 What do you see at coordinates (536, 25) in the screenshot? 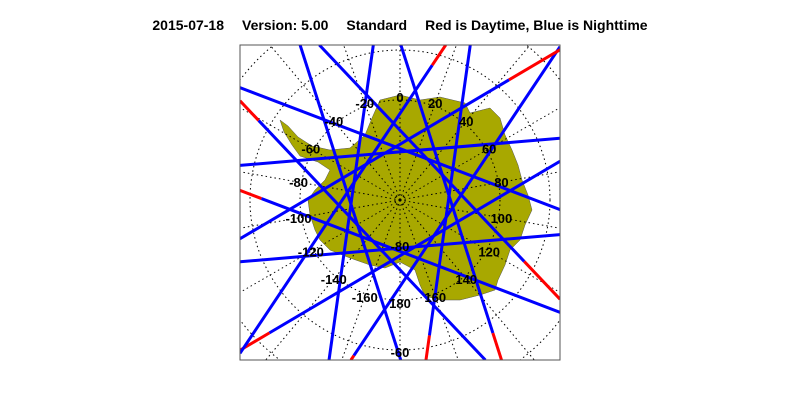
I see `legend-label: Red is Daytime, Blue is Nighttime` at bounding box center [536, 25].